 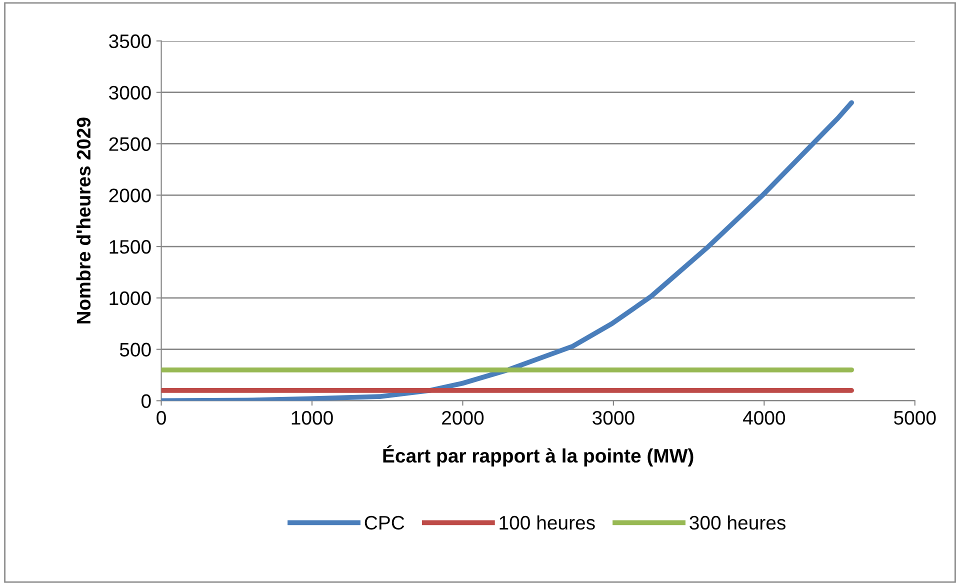 What do you see at coordinates (130, 144) in the screenshot?
I see `y-tick-label: 2500` at bounding box center [130, 144].